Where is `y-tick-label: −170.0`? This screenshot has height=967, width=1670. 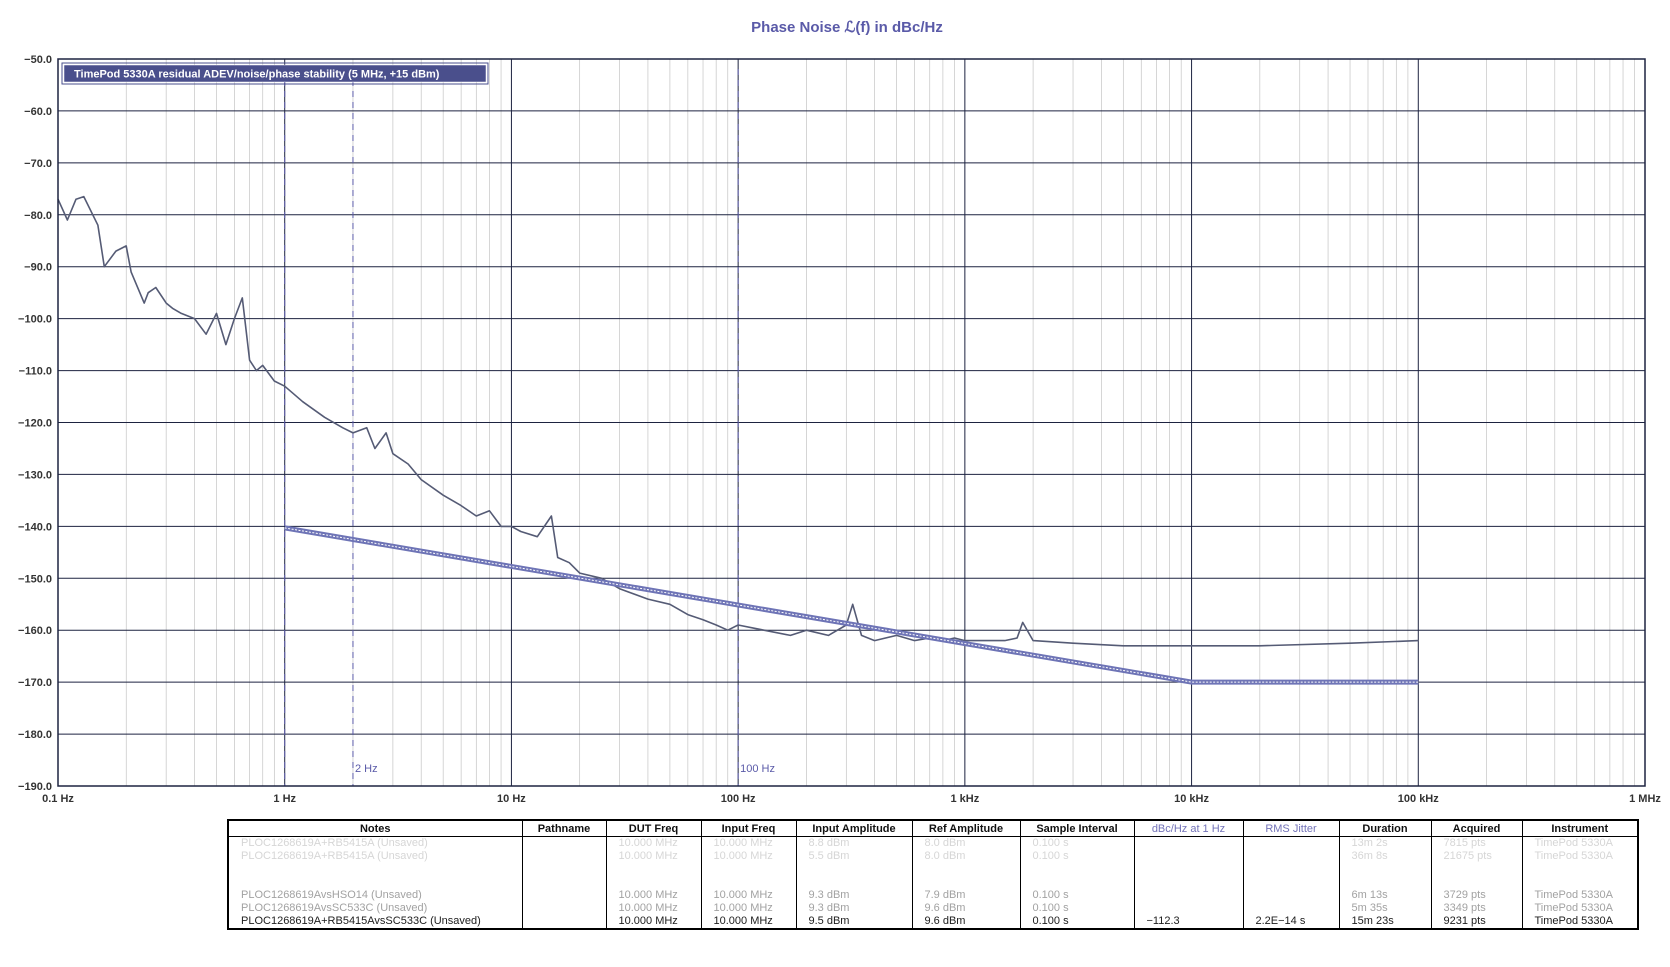 y-tick-label: −170.0 is located at coordinates (35, 683).